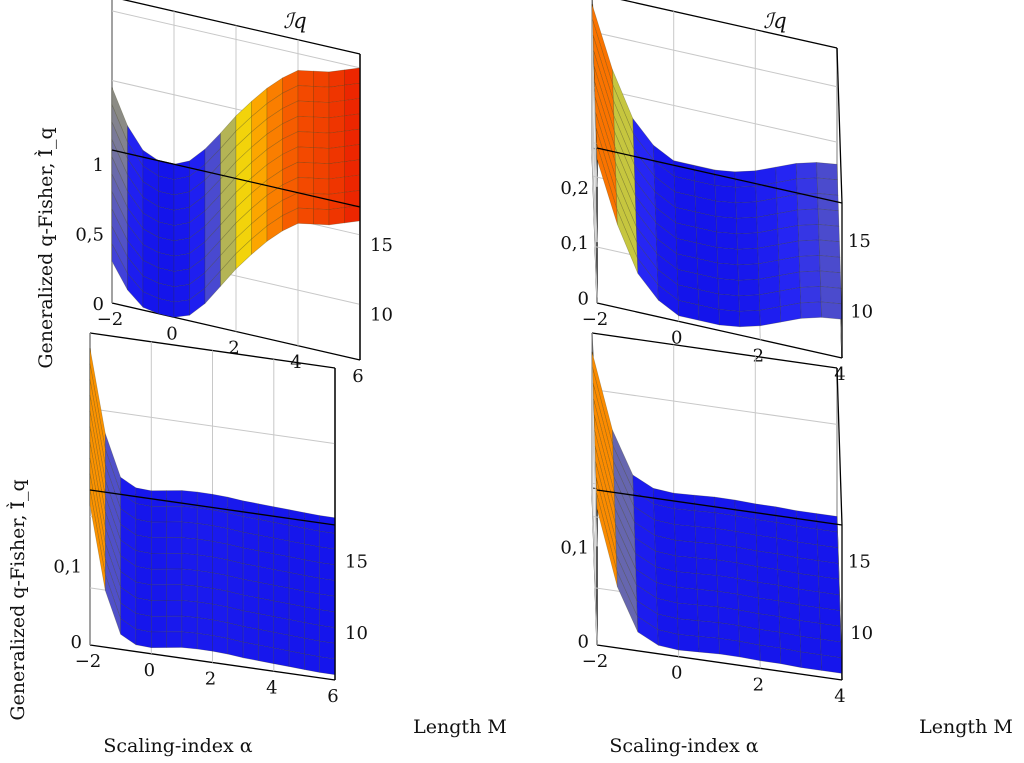 The height and width of the screenshot is (763, 1024). Describe the element at coordinates (859, 562) in the screenshot. I see `panel4-m-tick-label: 15` at that location.